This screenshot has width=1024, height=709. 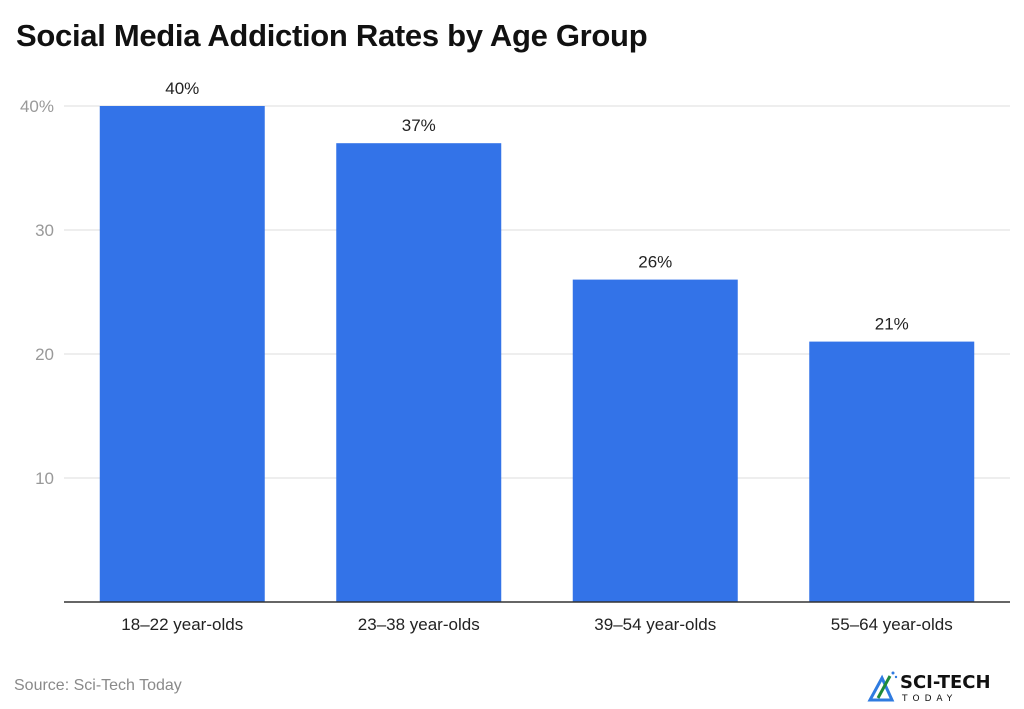 What do you see at coordinates (892, 624) in the screenshot?
I see `x-tick-label: 55–64 year-olds` at bounding box center [892, 624].